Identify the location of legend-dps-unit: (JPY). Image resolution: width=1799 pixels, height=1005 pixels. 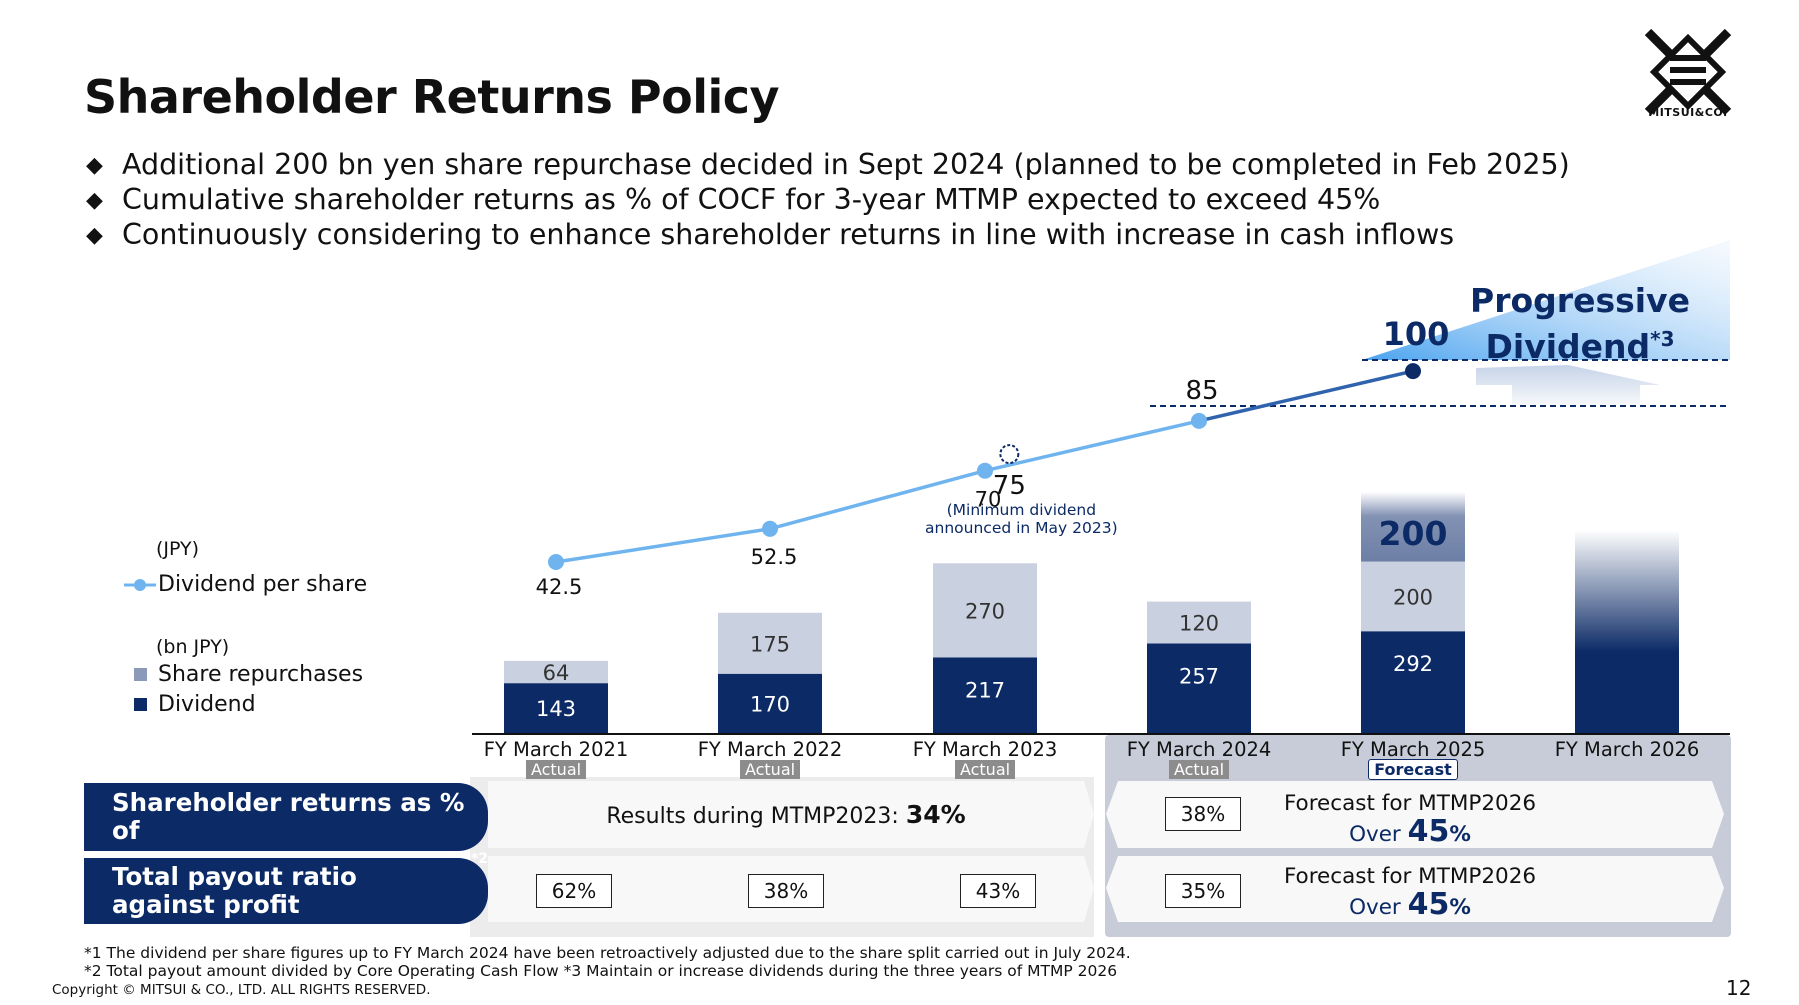
(178, 549).